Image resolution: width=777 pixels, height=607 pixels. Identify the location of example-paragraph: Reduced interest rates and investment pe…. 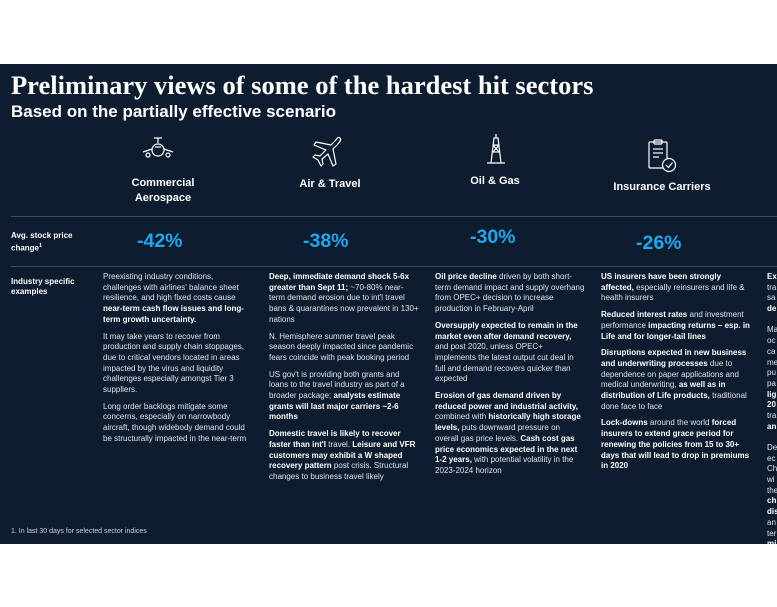
(675, 325).